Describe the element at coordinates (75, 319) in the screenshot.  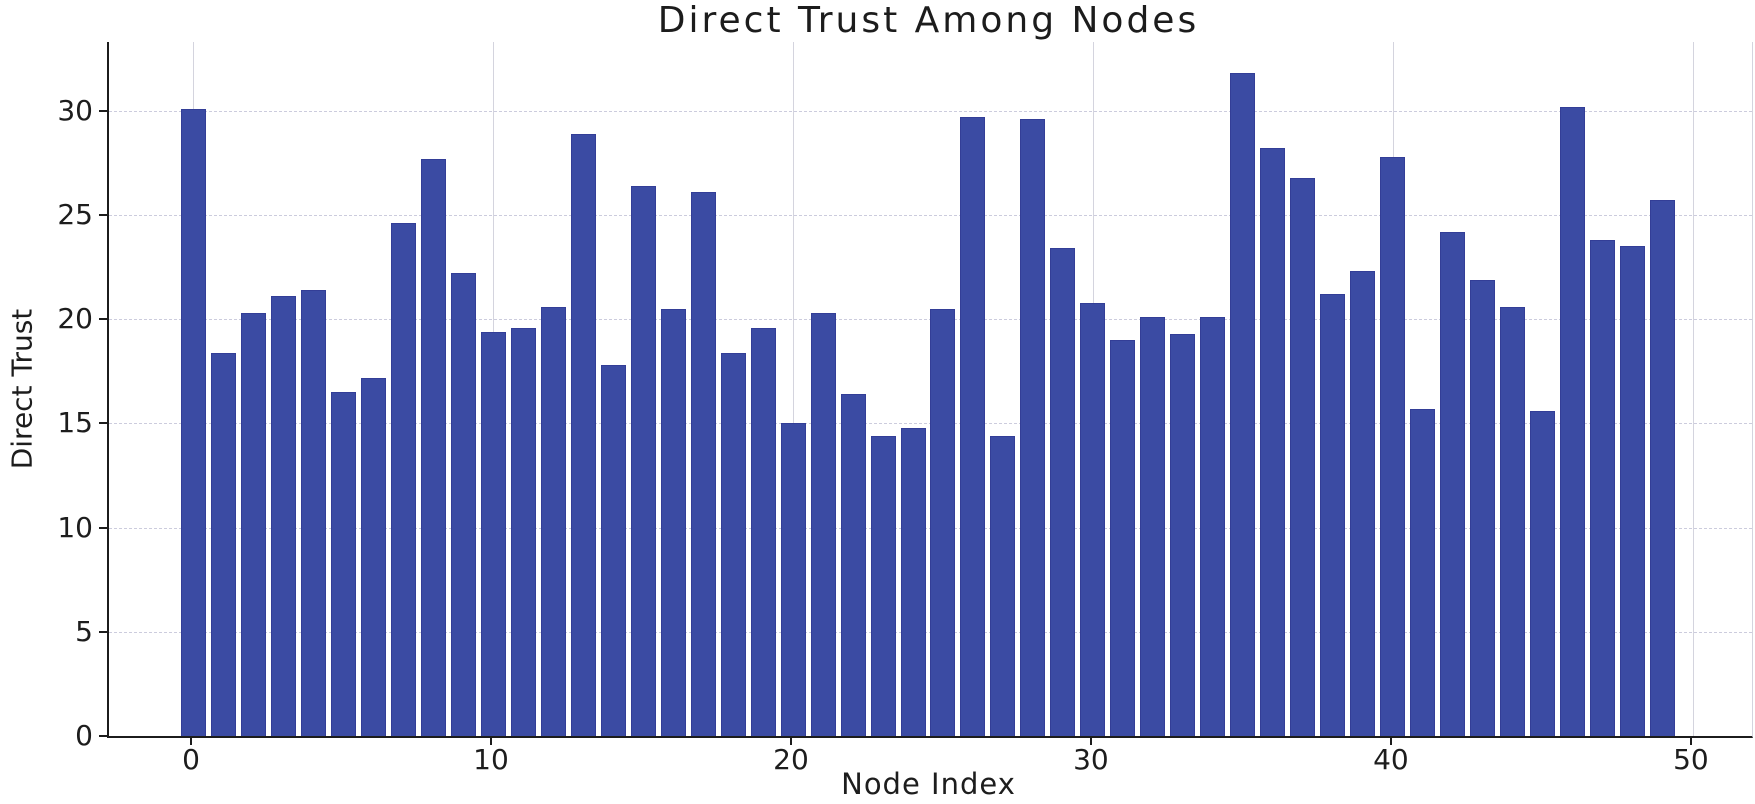
I see `y-tick-label: 20` at that location.